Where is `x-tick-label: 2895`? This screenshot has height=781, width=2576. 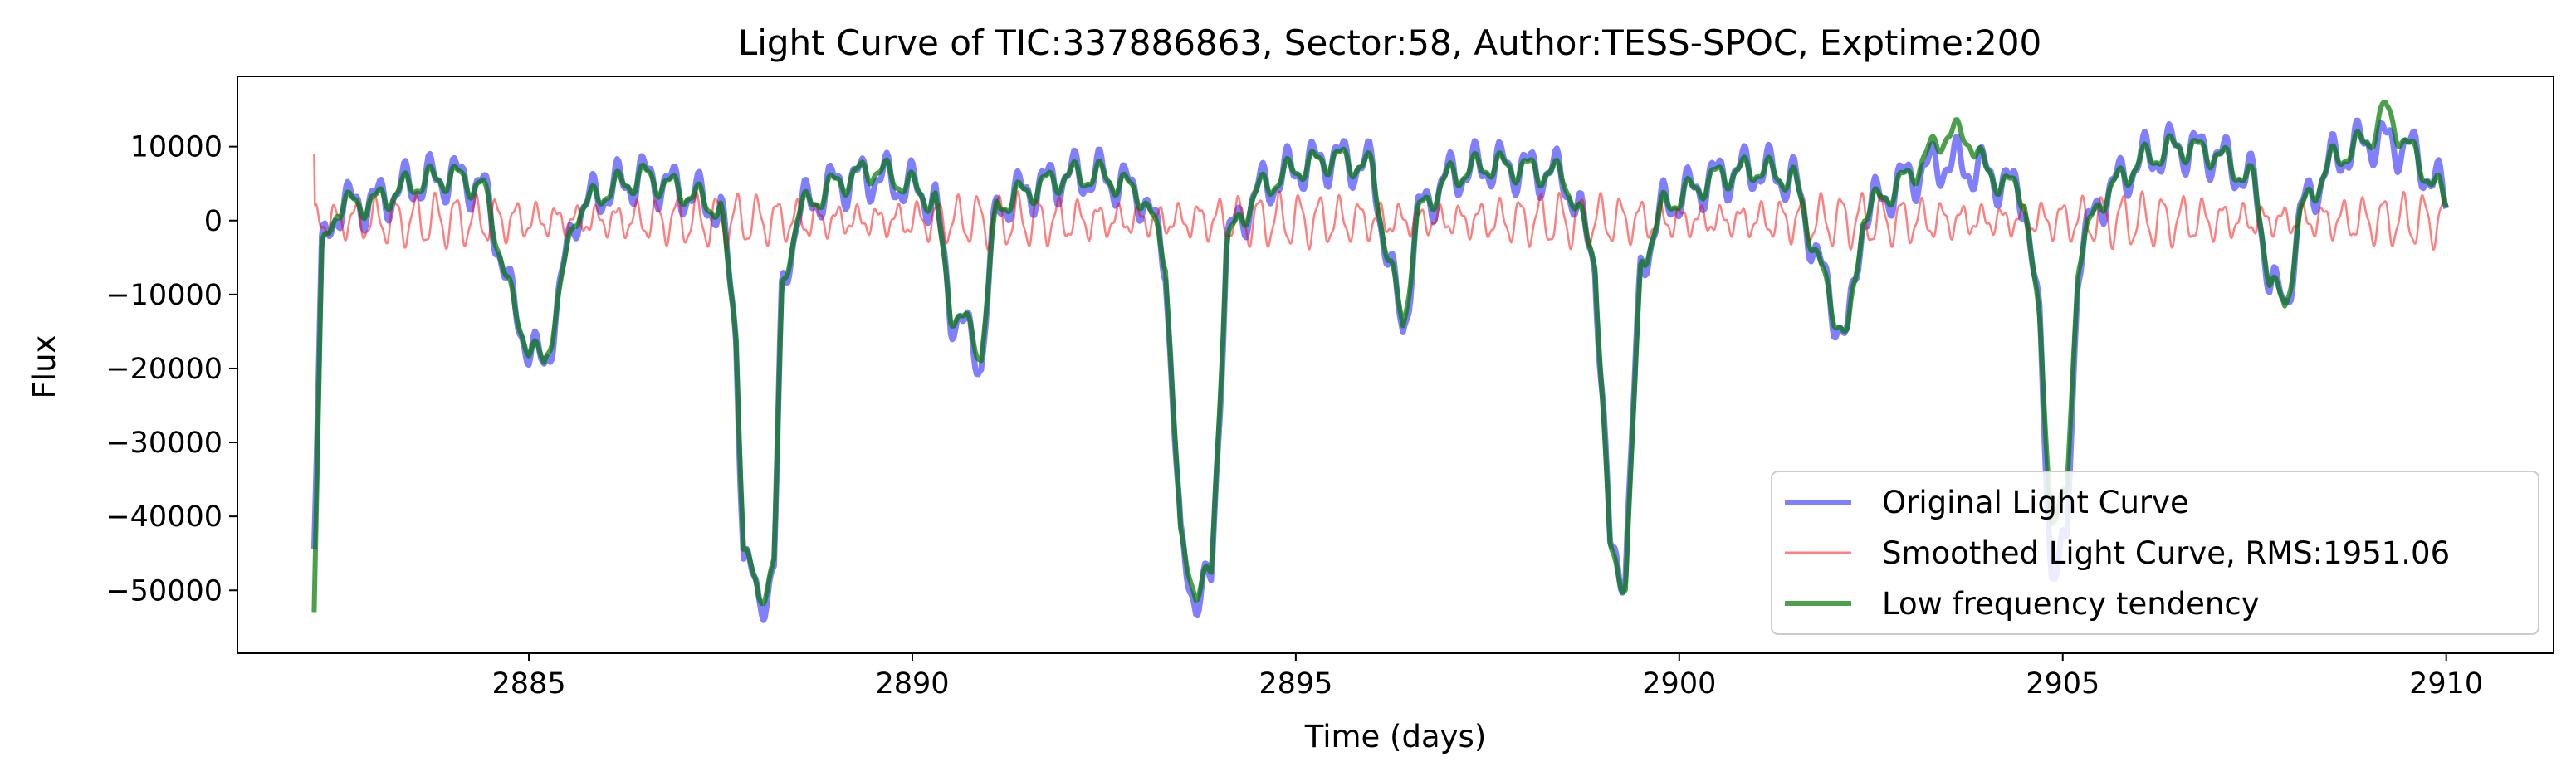
x-tick-label: 2895 is located at coordinates (1295, 683).